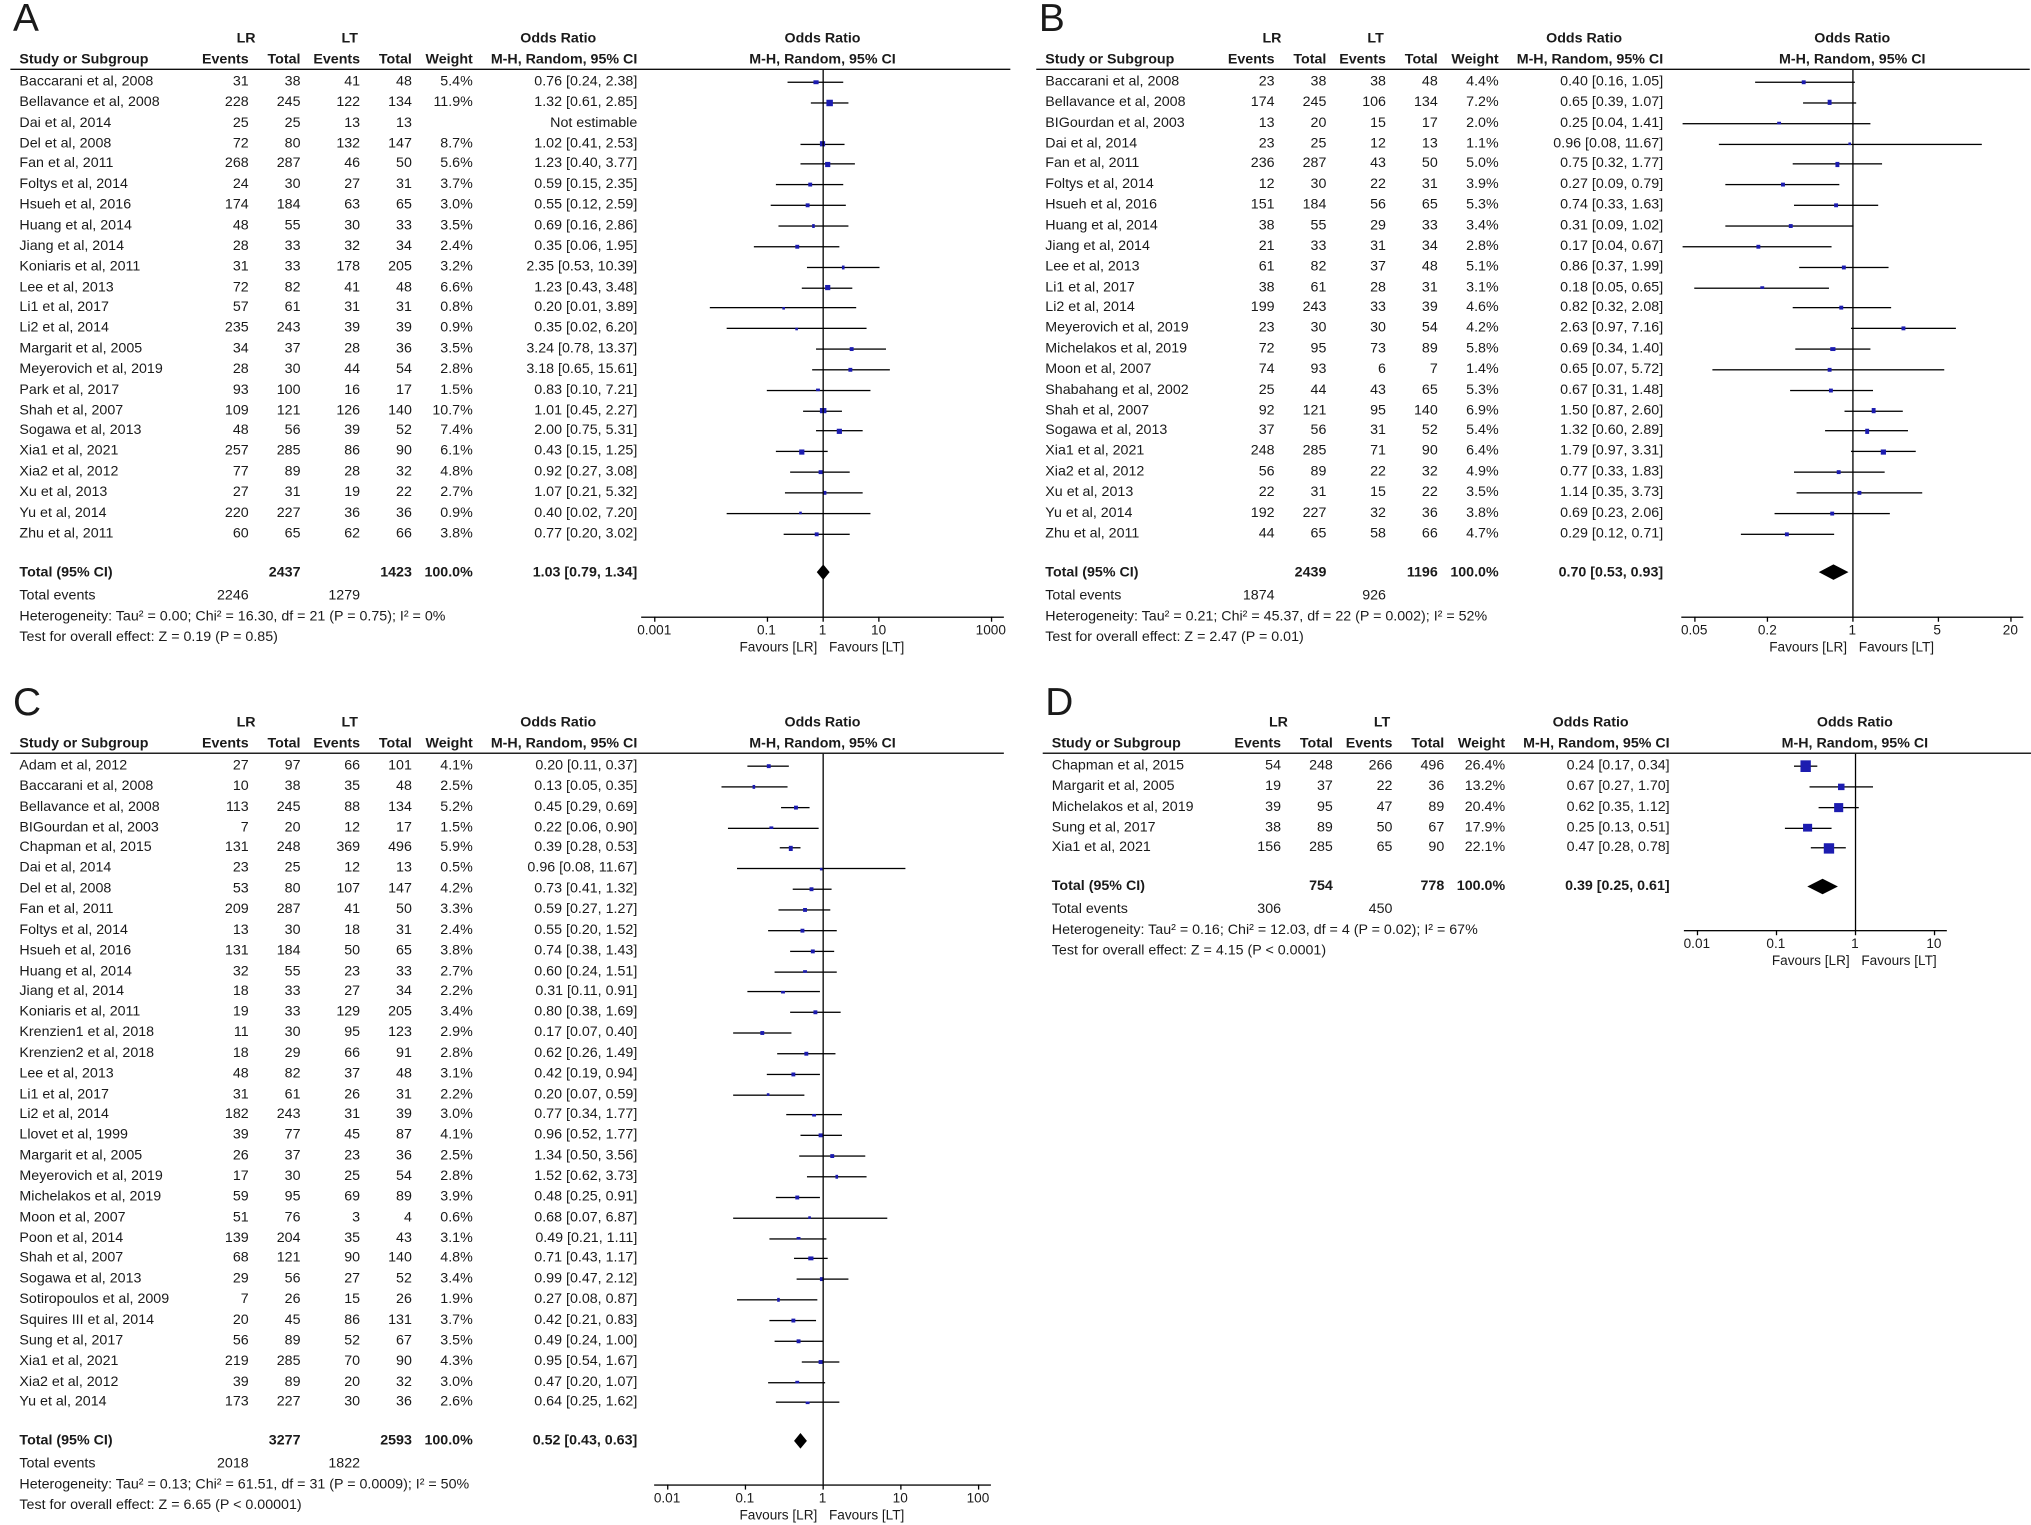  I want to click on study-name: Adam et al, 2012, so click(73, 765).